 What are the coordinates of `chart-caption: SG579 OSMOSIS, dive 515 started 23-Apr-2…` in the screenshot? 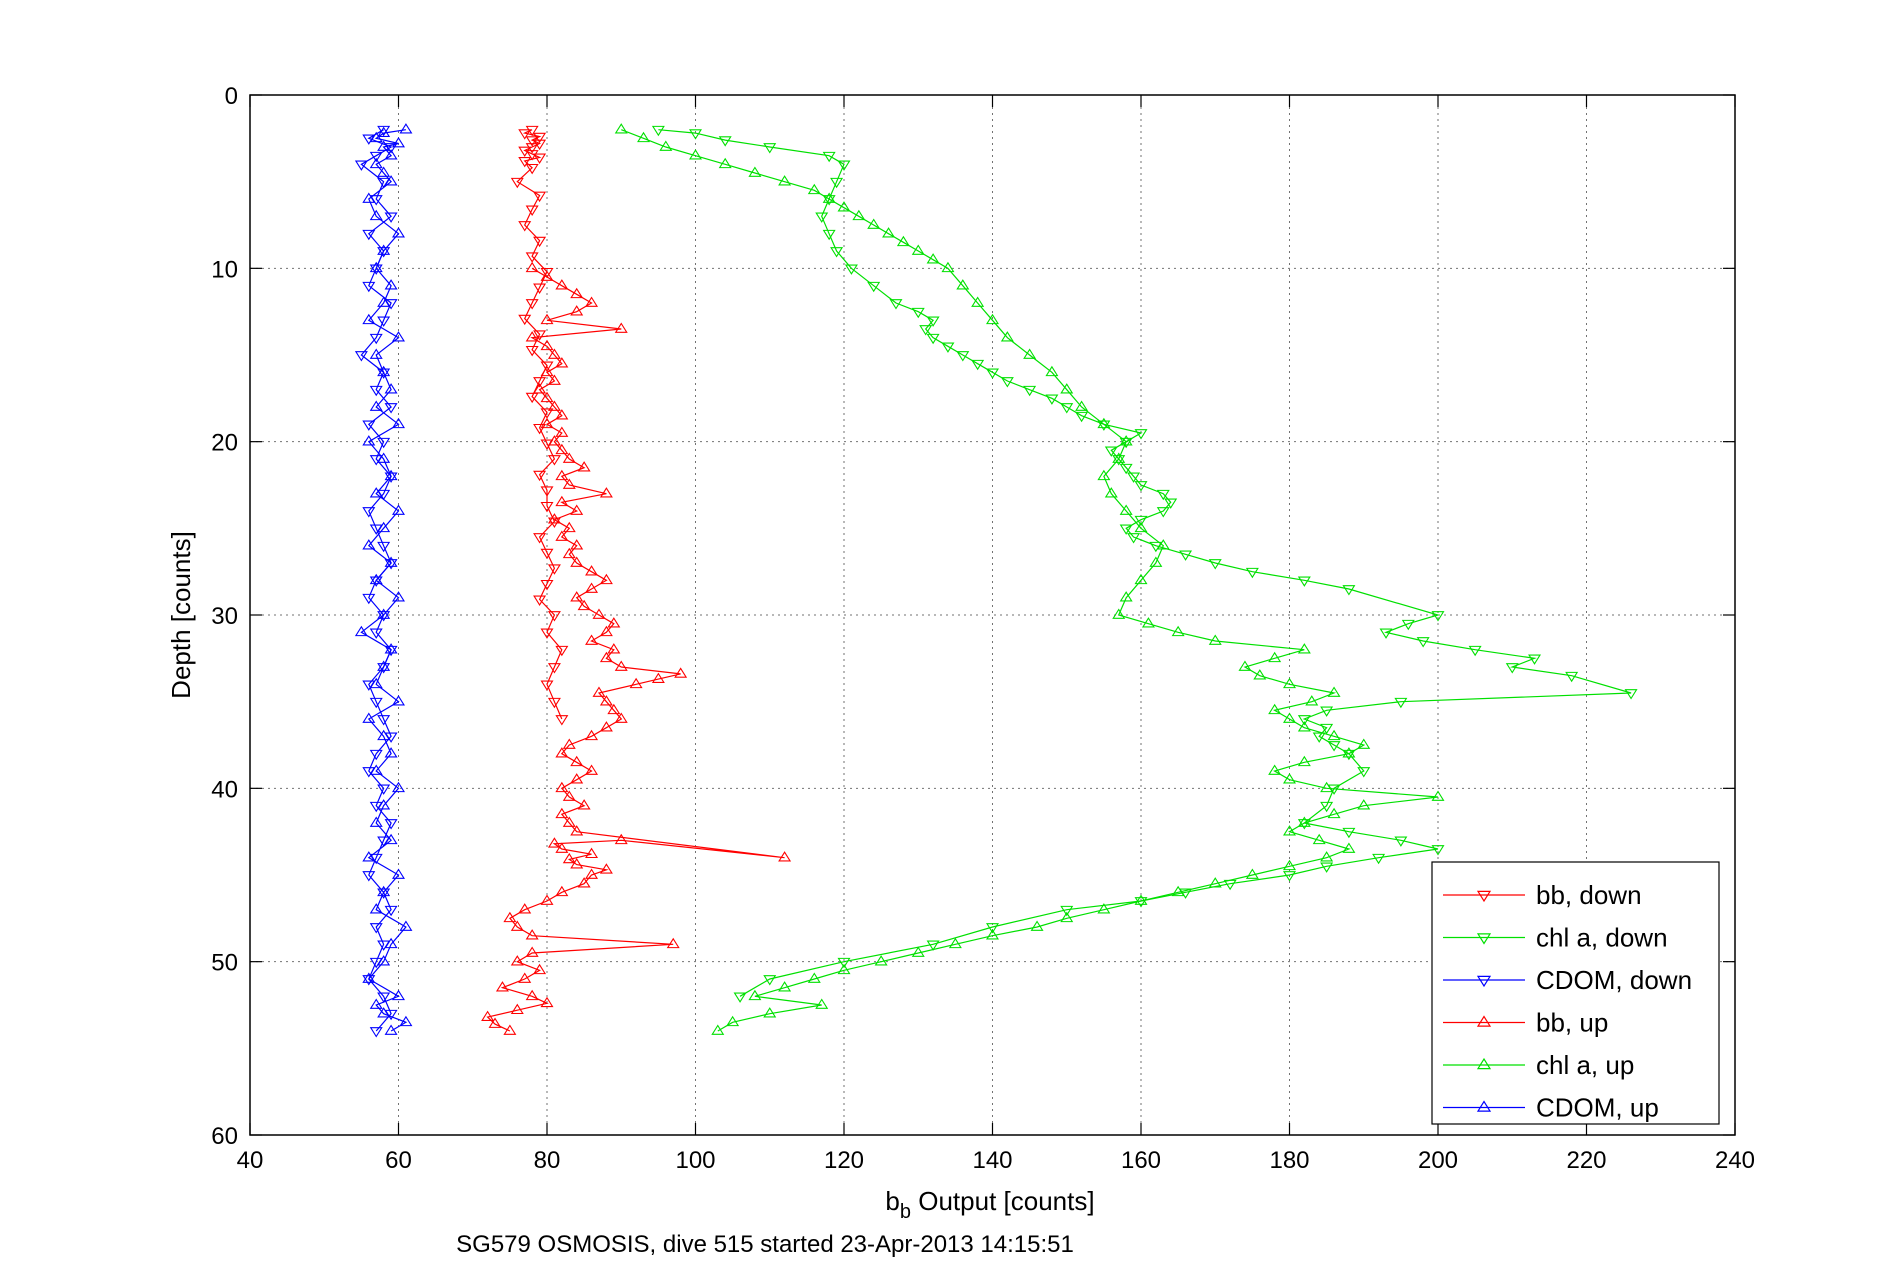 It's located at (765, 1244).